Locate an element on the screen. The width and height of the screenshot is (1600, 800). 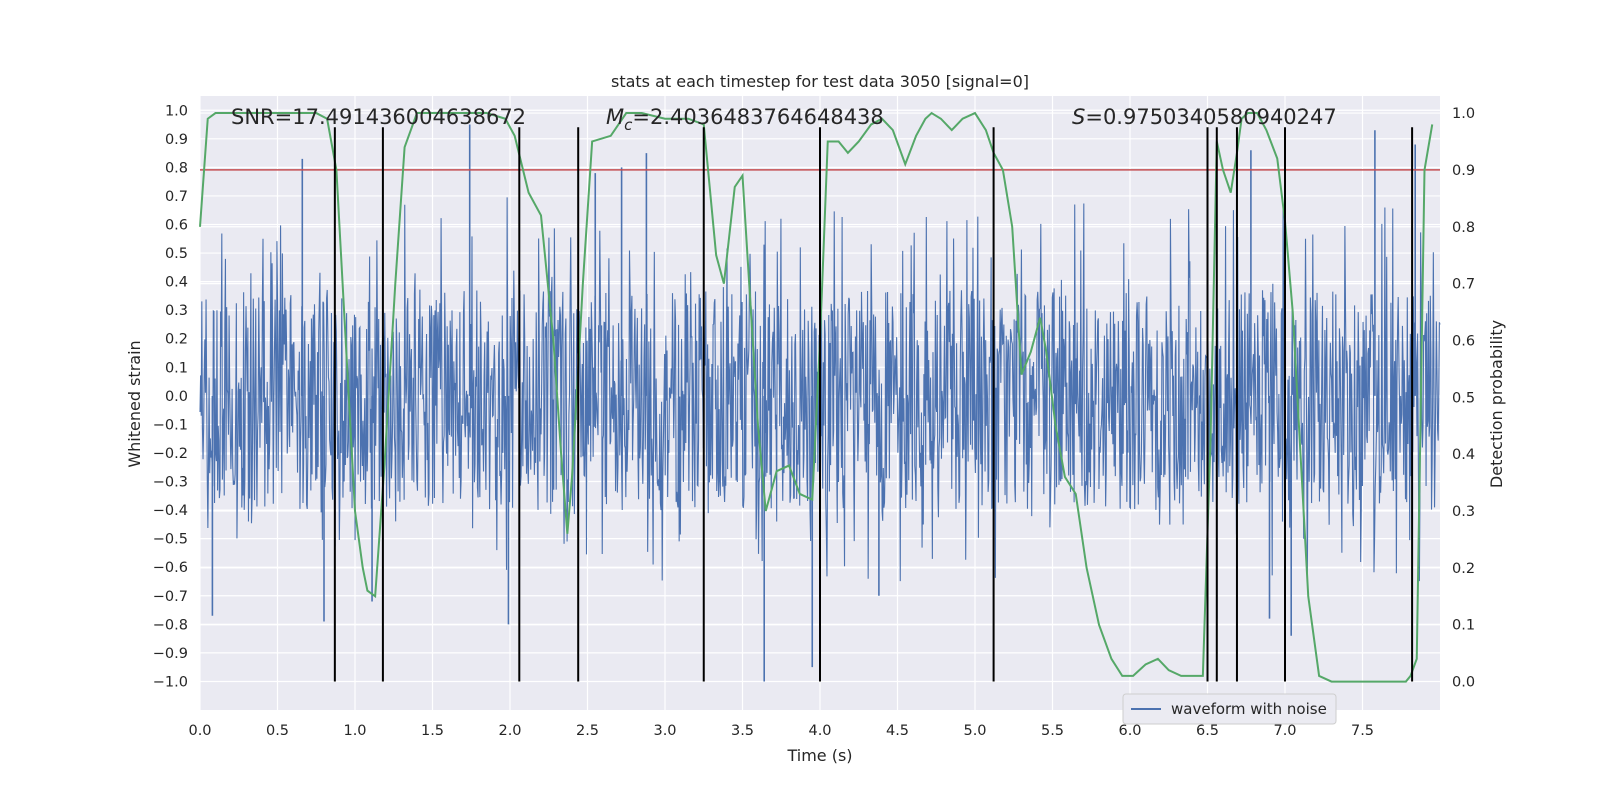
s-annotation: S=0.9750340580940247 is located at coordinates (1204, 117).